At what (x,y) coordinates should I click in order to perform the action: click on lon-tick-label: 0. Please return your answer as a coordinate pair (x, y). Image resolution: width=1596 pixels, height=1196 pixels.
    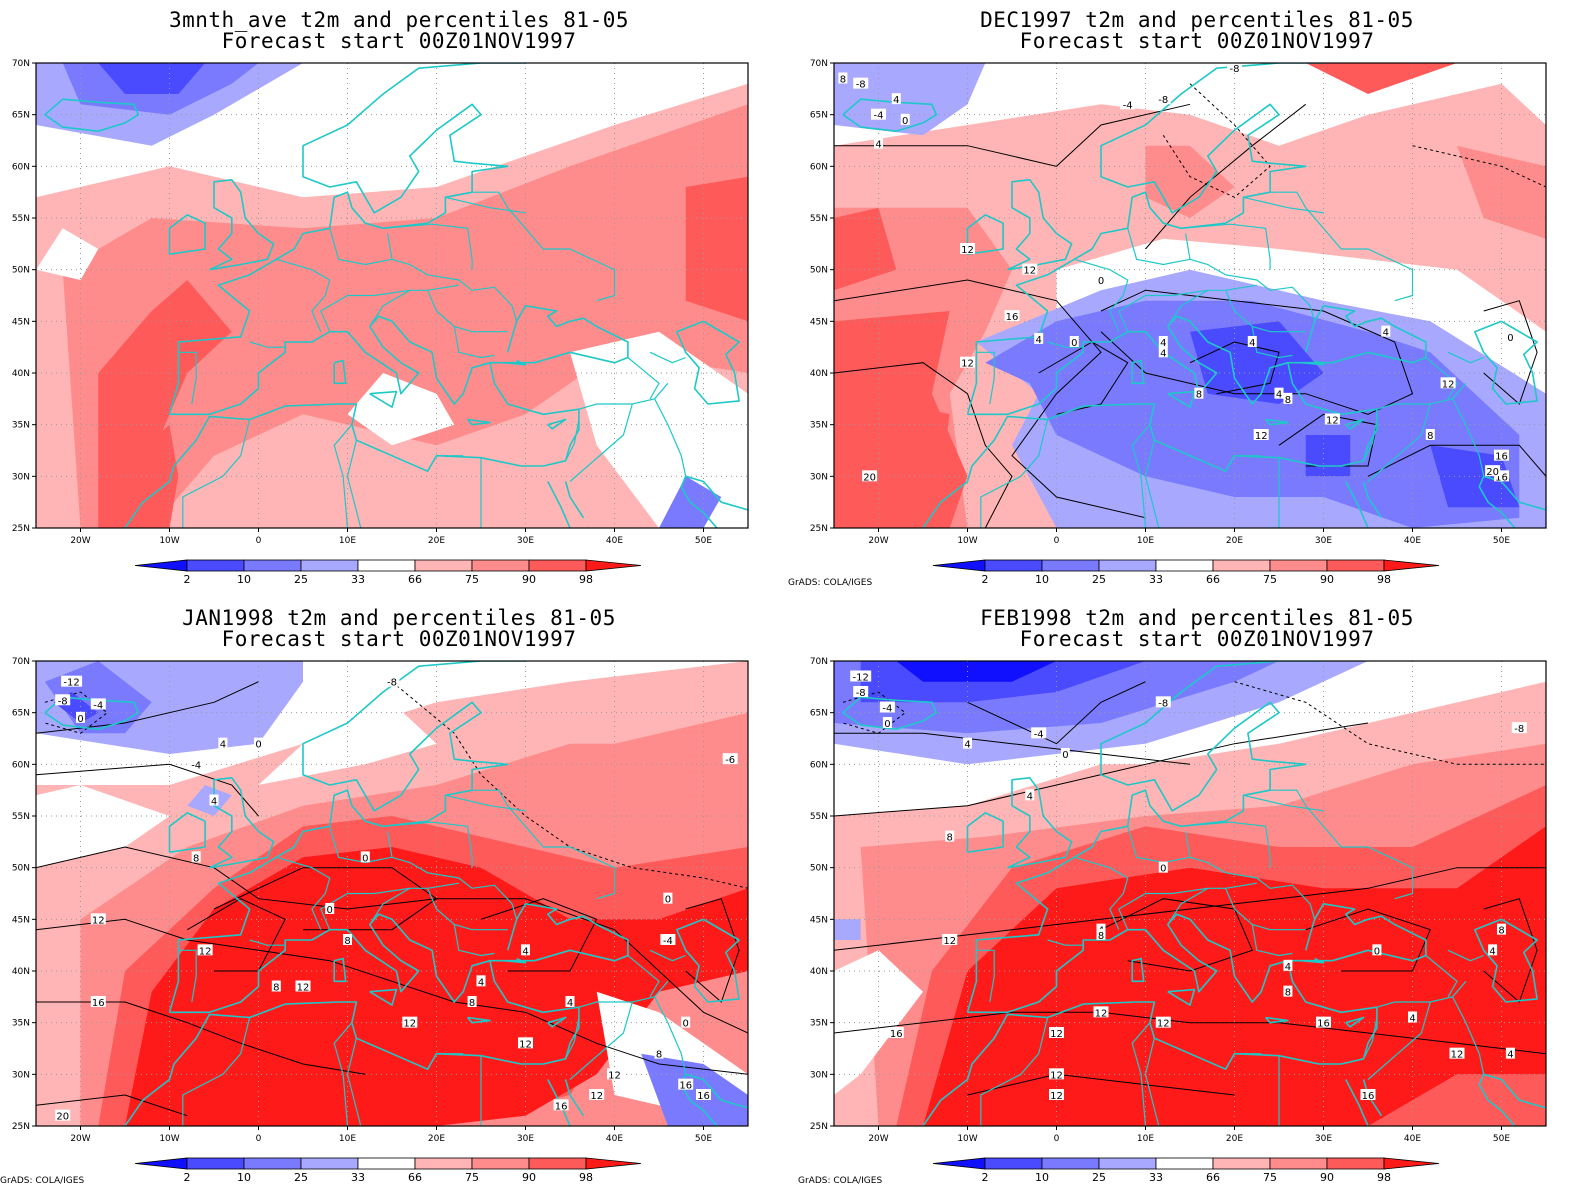
    Looking at the image, I should click on (1057, 541).